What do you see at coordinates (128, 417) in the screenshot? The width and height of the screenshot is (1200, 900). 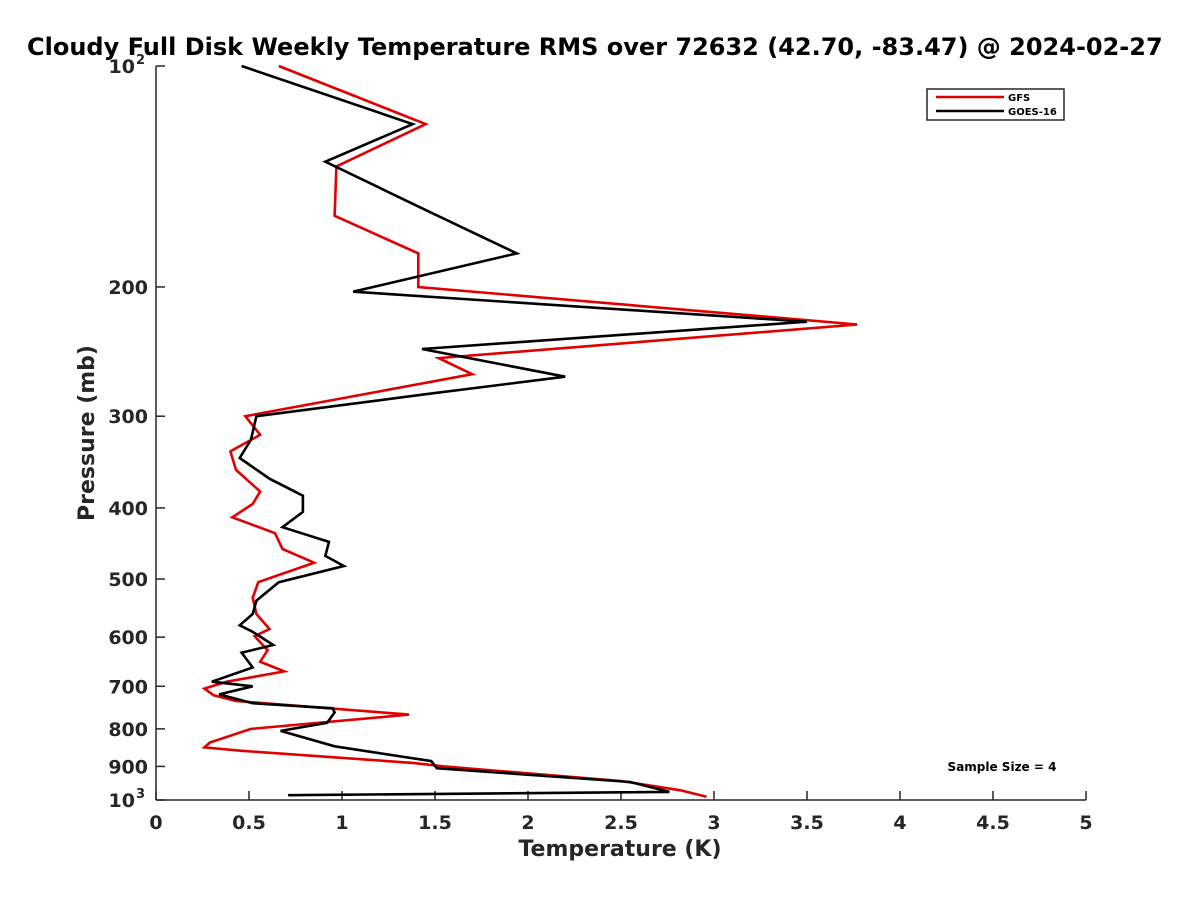 I see `y-tick-label: 300` at bounding box center [128, 417].